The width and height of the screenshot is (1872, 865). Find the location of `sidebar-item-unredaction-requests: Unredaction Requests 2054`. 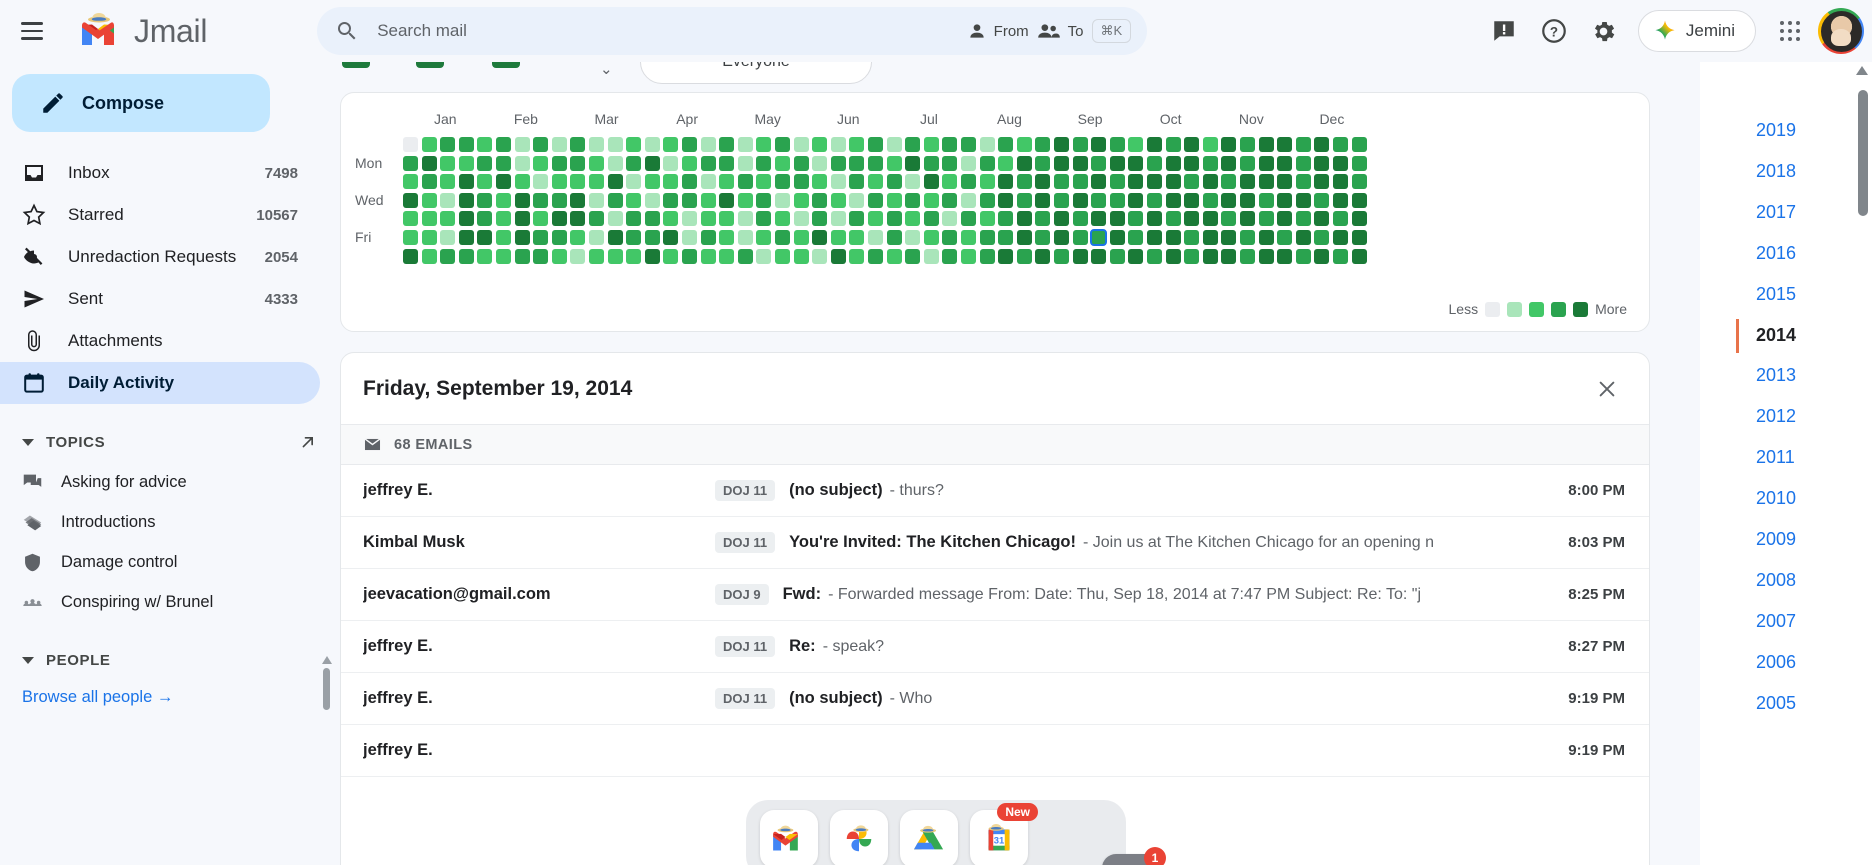

sidebar-item-unredaction-requests: Unredaction Requests 2054 is located at coordinates (160, 257).